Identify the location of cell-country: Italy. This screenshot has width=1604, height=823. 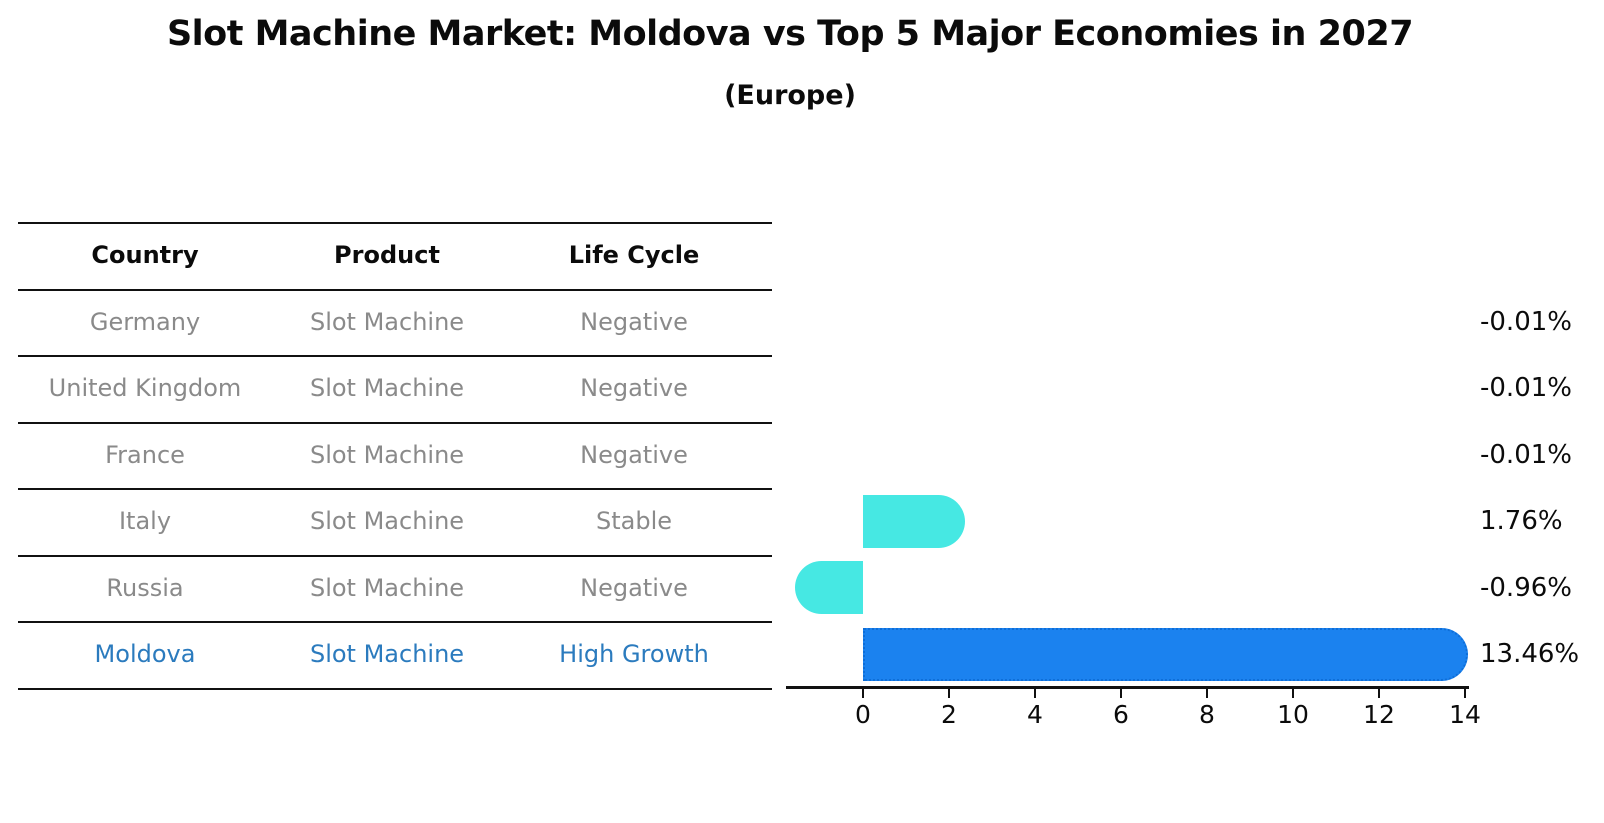
(145, 521).